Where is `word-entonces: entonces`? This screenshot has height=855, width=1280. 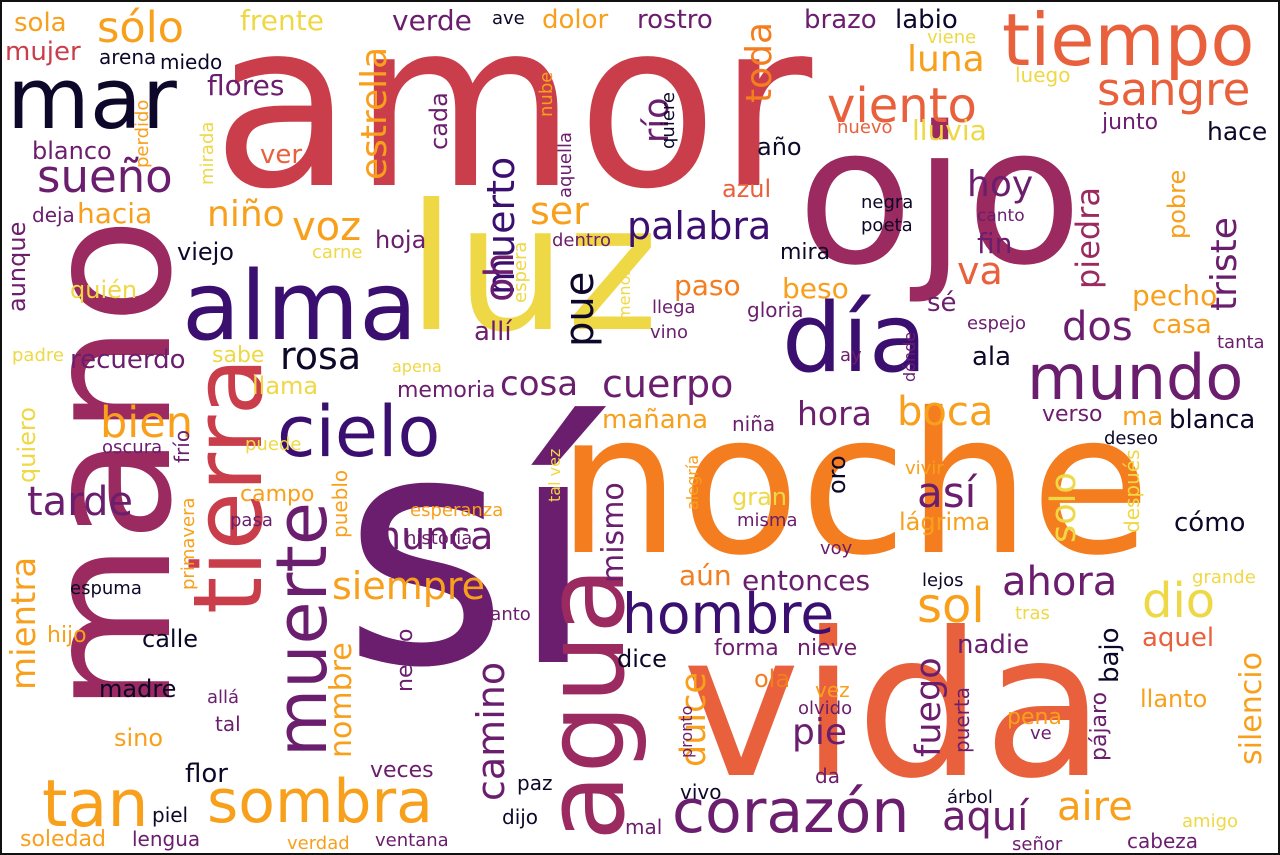
word-entonces: entonces is located at coordinates (806, 580).